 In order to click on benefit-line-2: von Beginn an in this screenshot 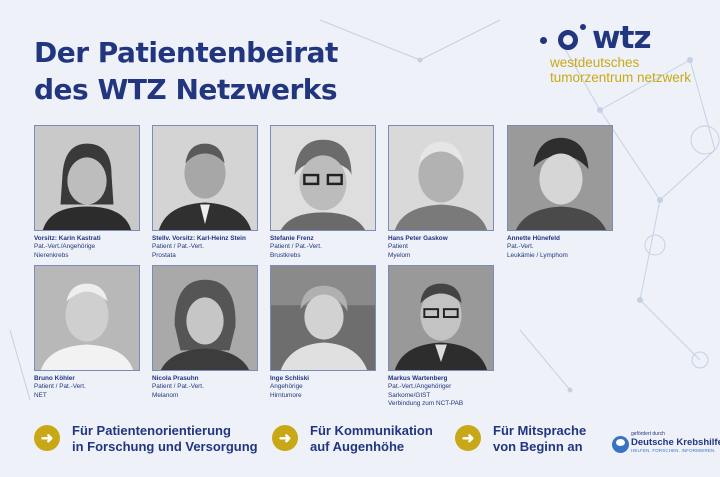, I will do `click(538, 446)`.